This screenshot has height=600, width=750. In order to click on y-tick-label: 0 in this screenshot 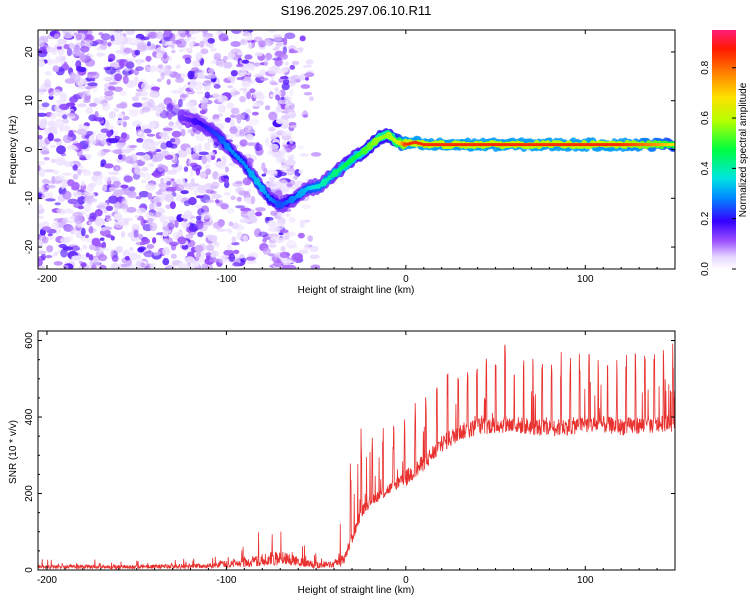, I will do `click(29, 149)`.